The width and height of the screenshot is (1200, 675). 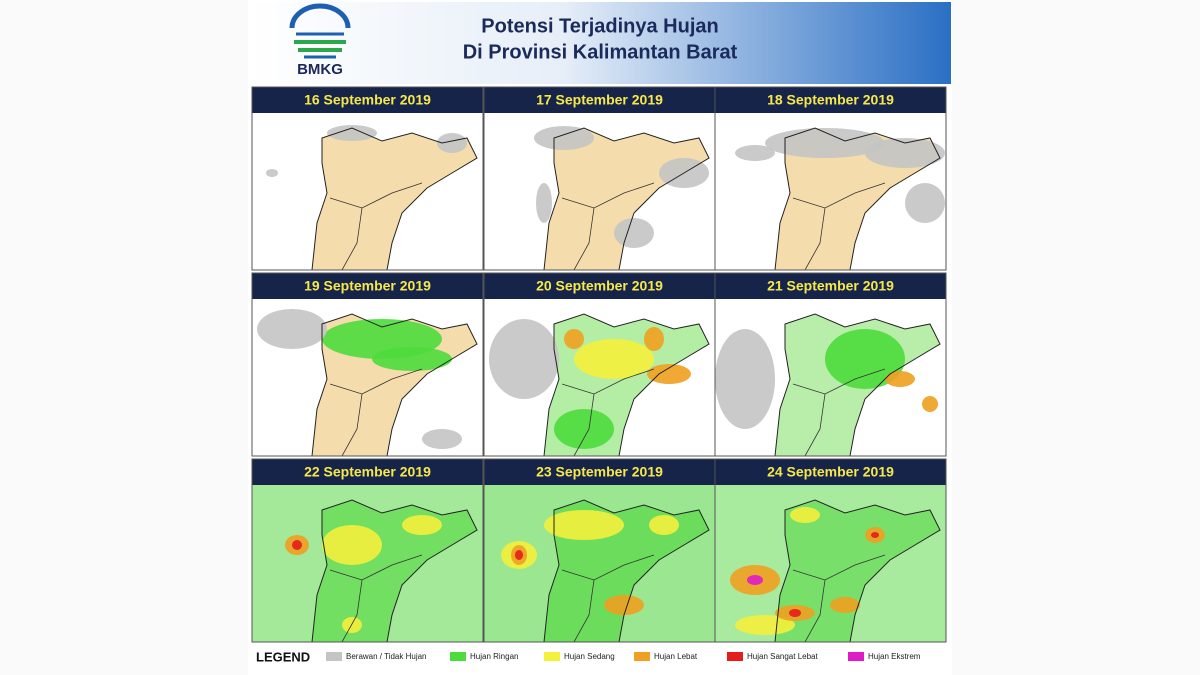 I want to click on panel-date: 22 September 2019, so click(x=367, y=472).